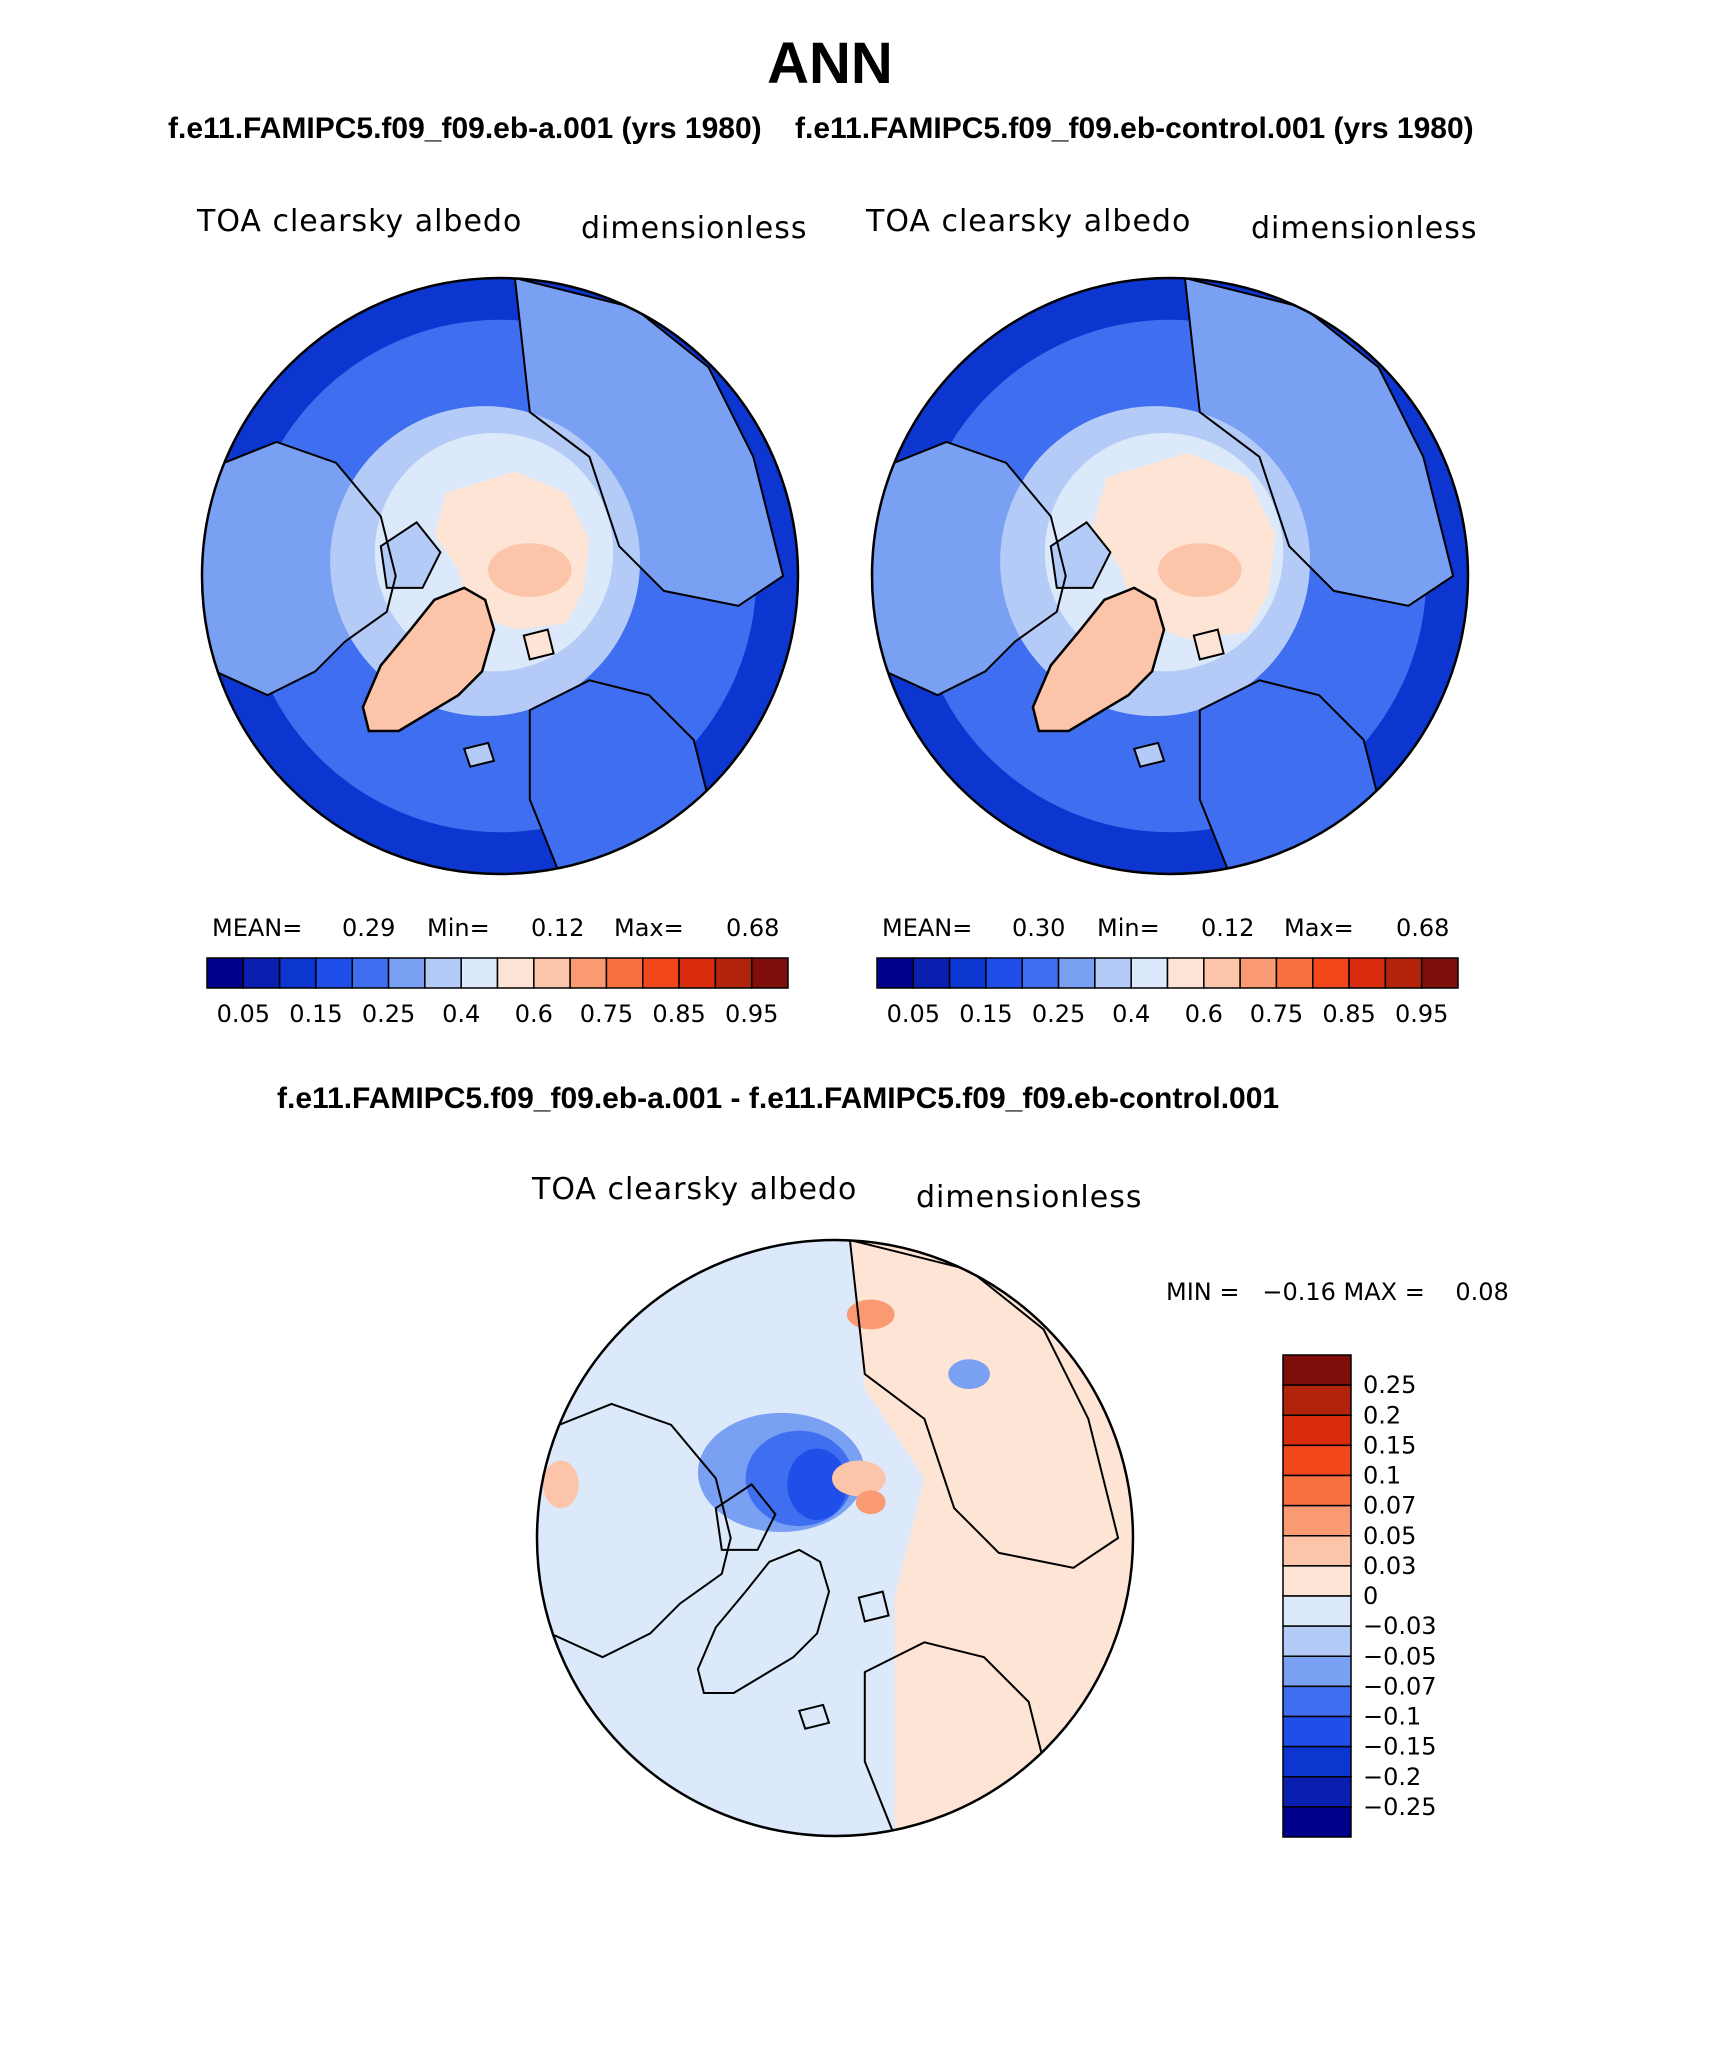  I want to click on right-polar-map, so click(1170, 576).